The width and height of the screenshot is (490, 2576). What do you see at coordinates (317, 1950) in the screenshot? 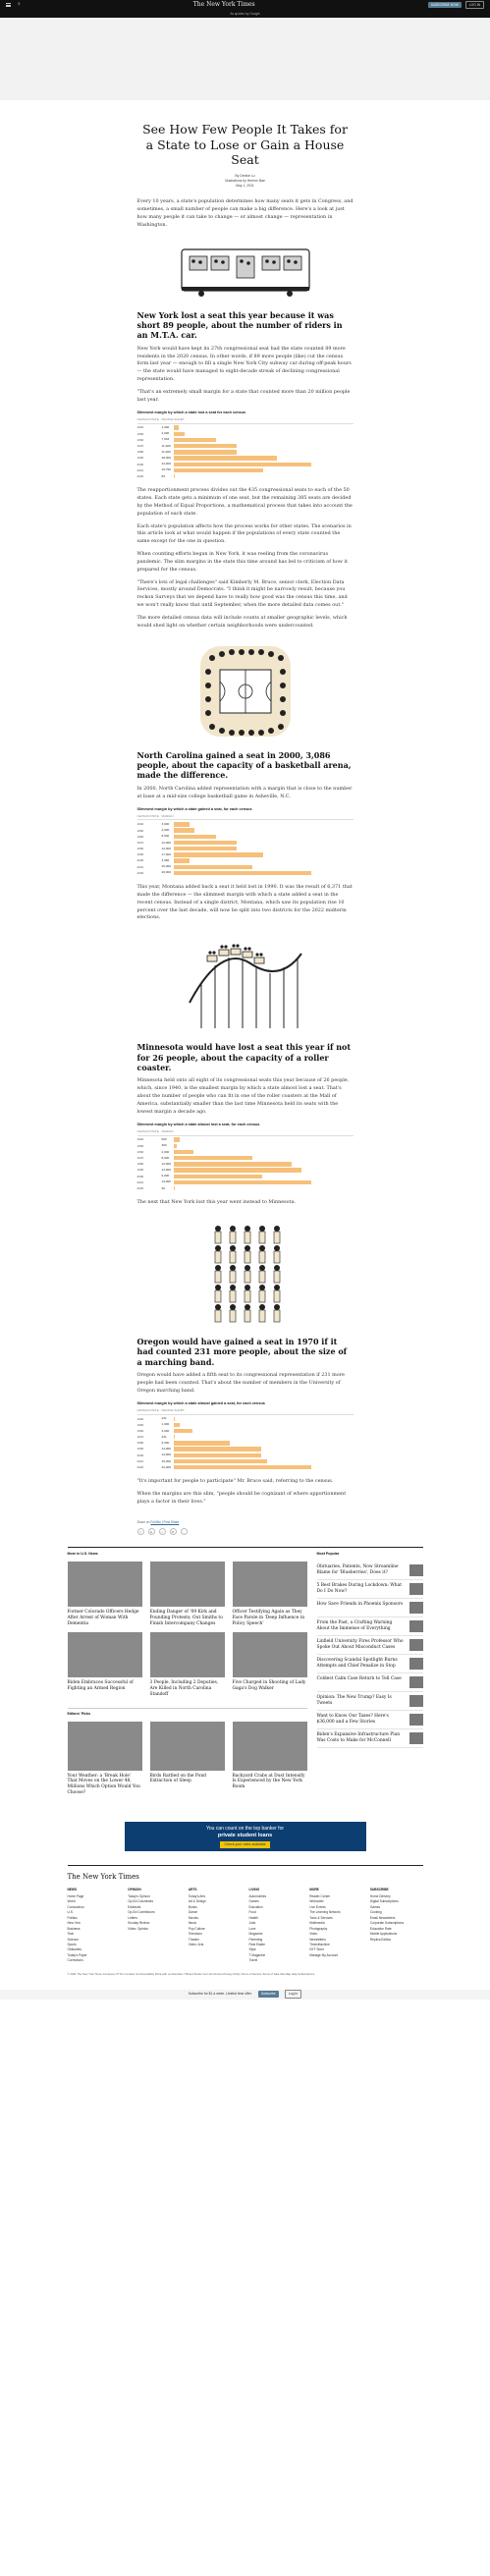
I see `footer-link: NYT Store` at bounding box center [317, 1950].